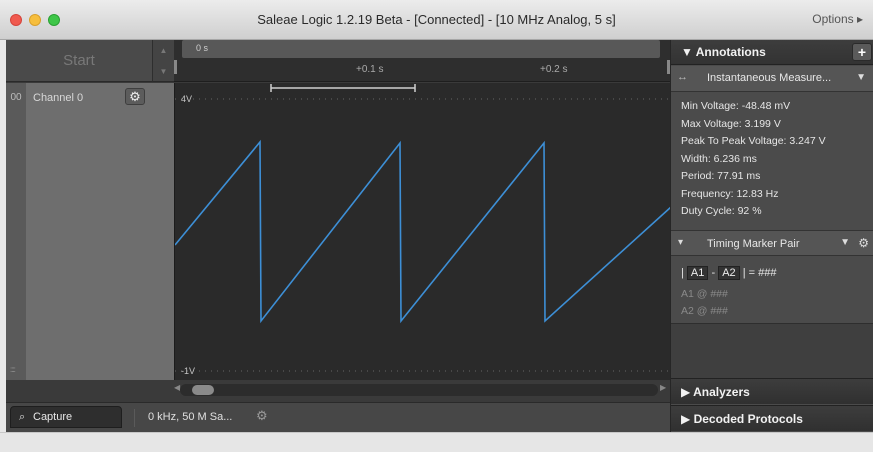 The image size is (873, 452). I want to click on close-window-button, so click(16, 20).